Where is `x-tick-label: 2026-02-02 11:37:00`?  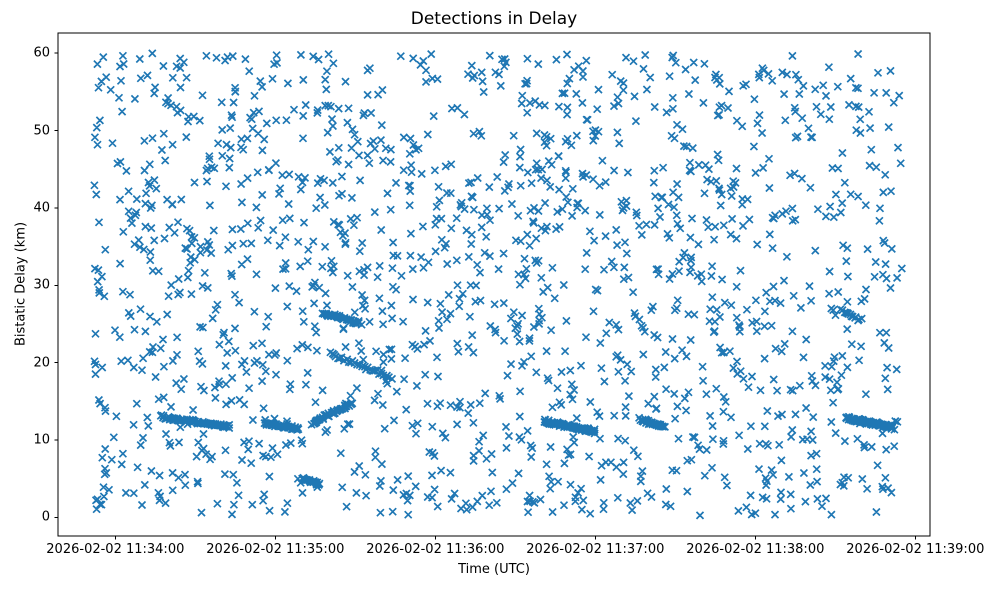 x-tick-label: 2026-02-02 11:37:00 is located at coordinates (595, 549).